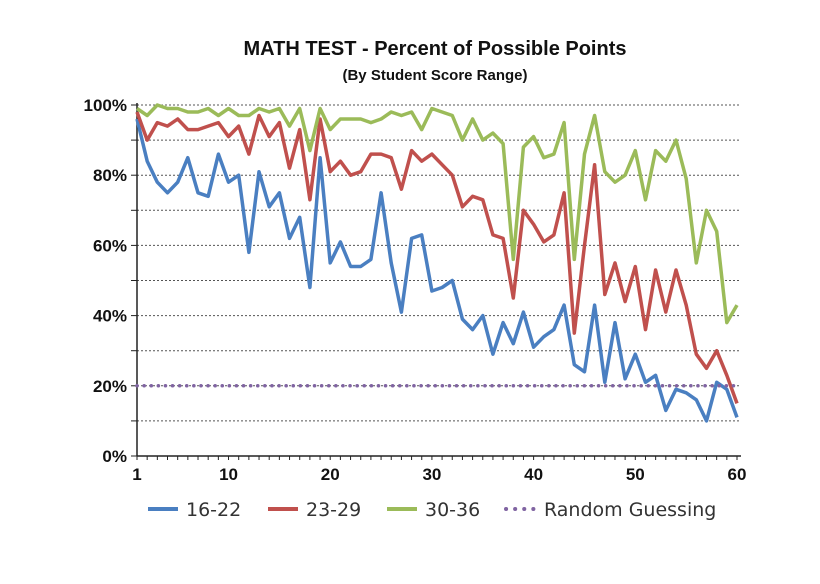 The image size is (820, 584). I want to click on chart-subtitle: (By Student Score Range), so click(435, 75).